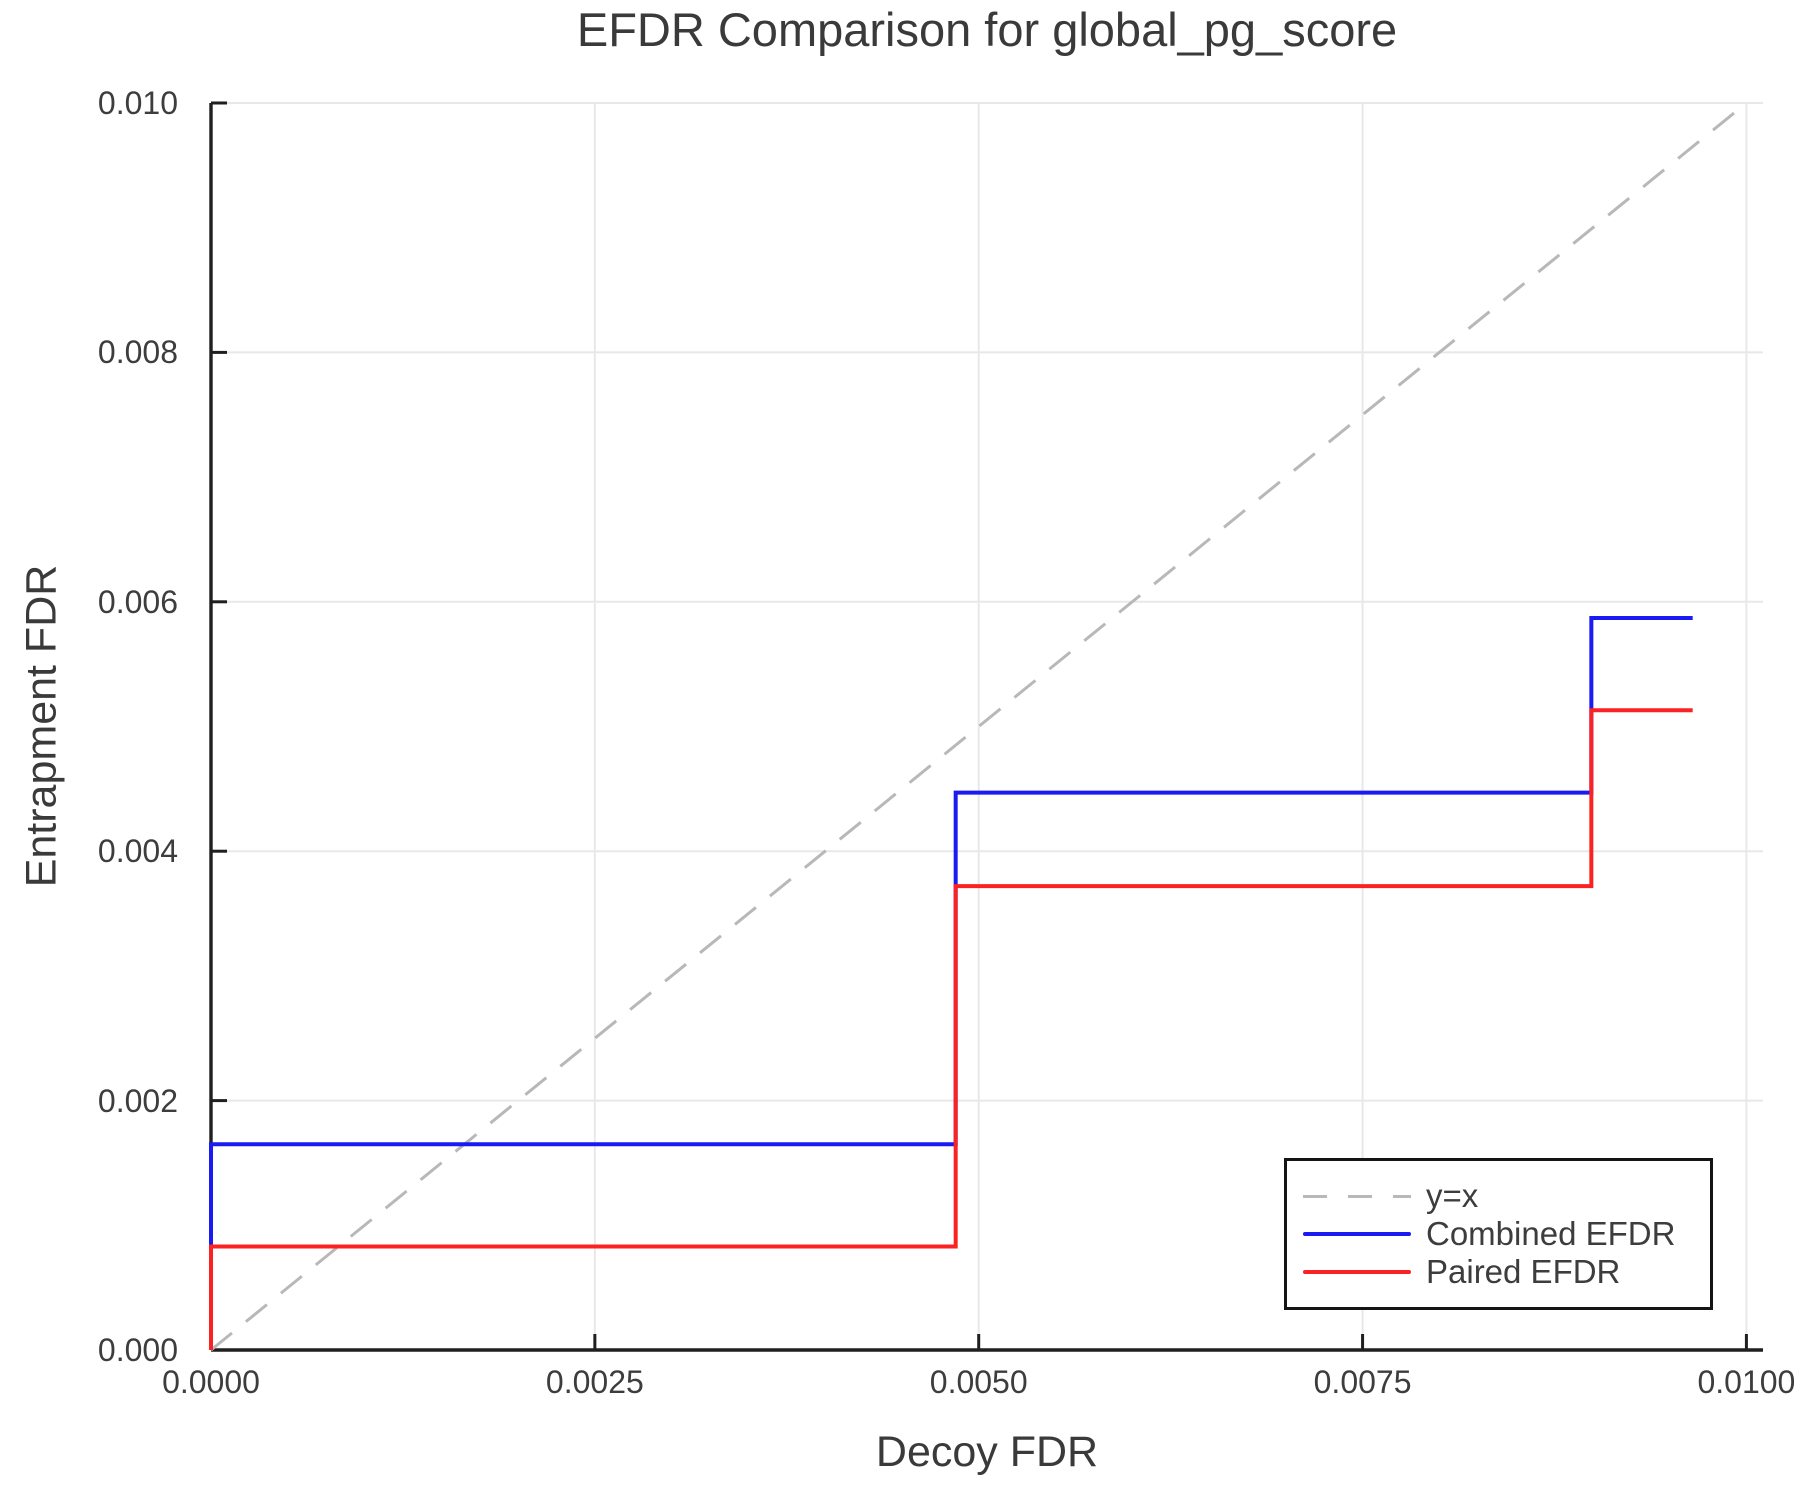 The height and width of the screenshot is (1500, 1800). I want to click on y-axis-tick-labels: 0.000 0.002 0.004 0.006 0.008 0.010, so click(89, 750).